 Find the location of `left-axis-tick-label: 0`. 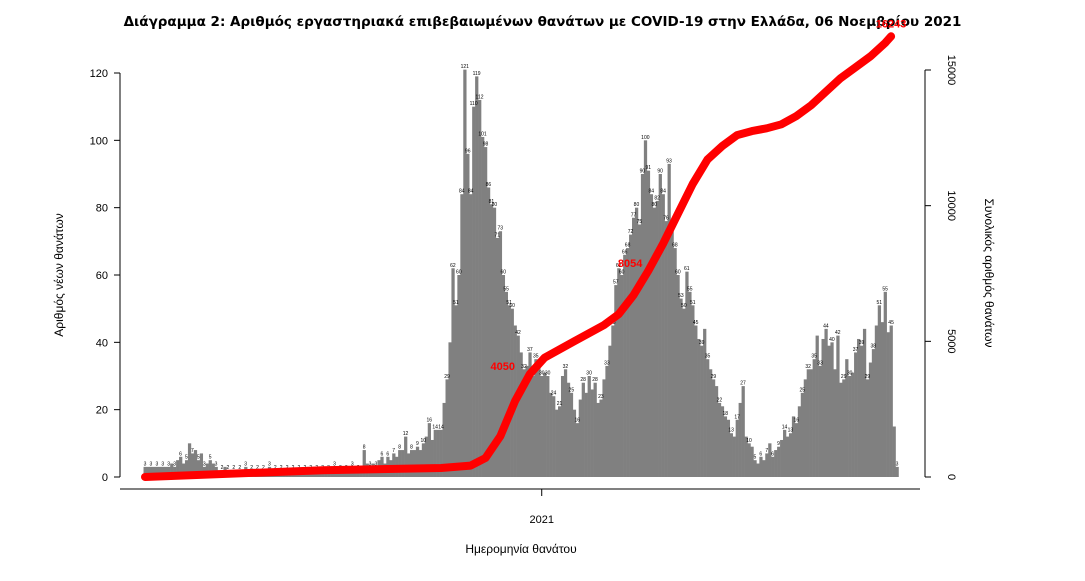

left-axis-tick-label: 0 is located at coordinates (105, 478).